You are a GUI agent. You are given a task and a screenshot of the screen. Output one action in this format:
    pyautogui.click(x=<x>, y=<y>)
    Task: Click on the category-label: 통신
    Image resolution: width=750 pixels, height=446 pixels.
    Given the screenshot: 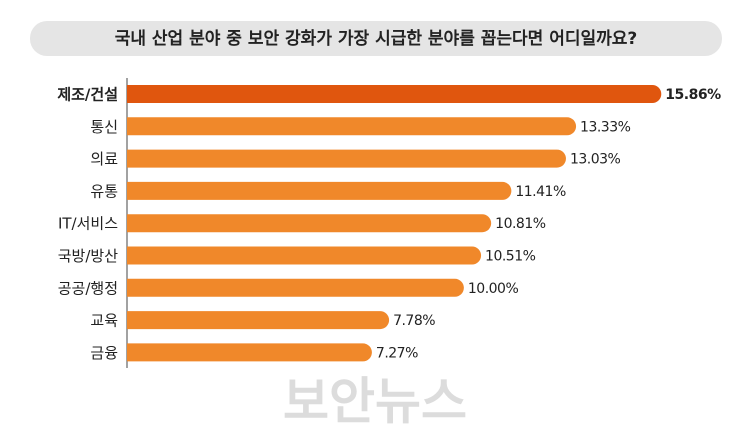 What is the action you would take?
    pyautogui.click(x=104, y=127)
    